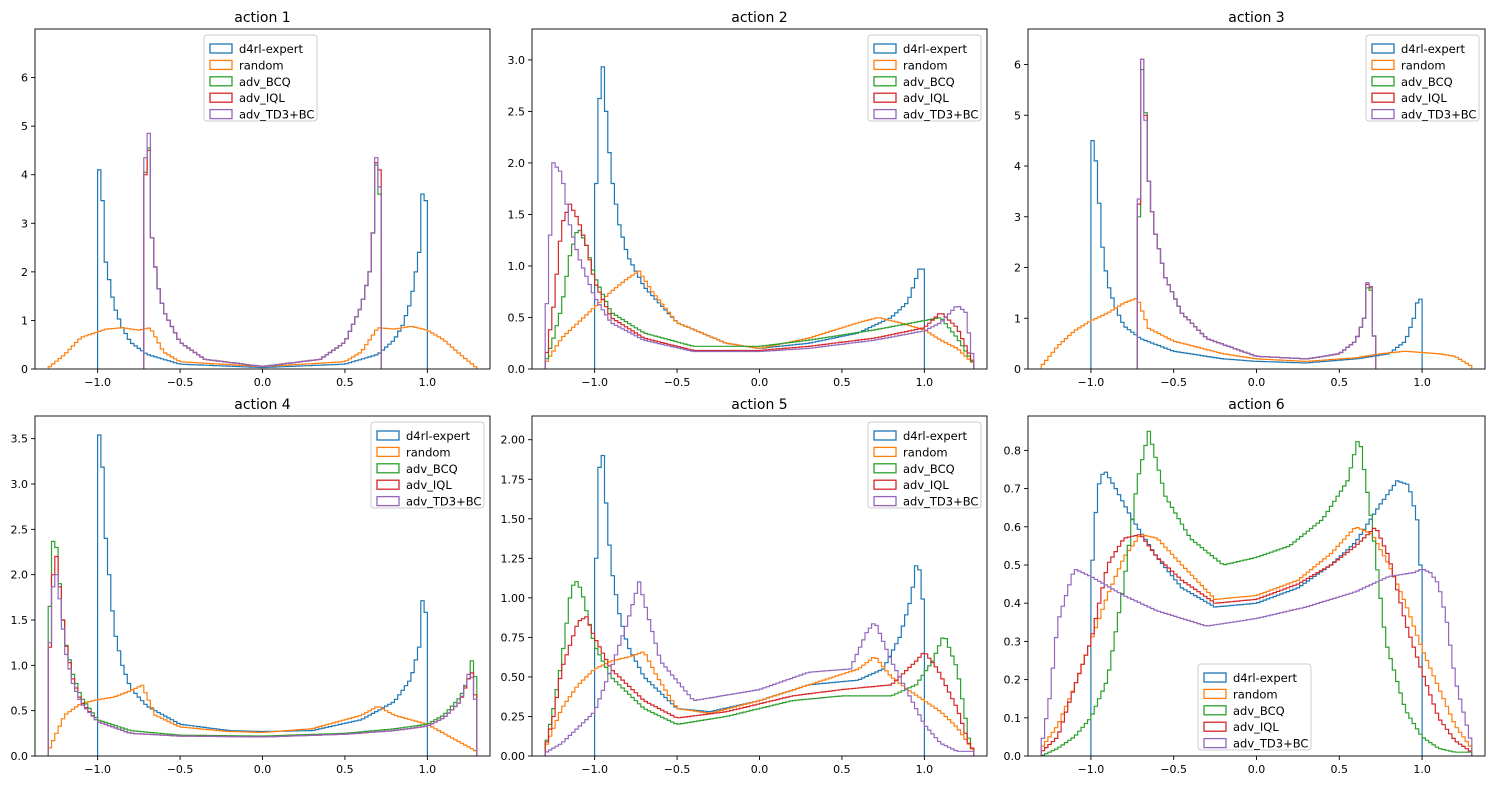 This screenshot has width=1495, height=786. Describe the element at coordinates (24, 175) in the screenshot. I see `y-tick-label: 4` at that location.